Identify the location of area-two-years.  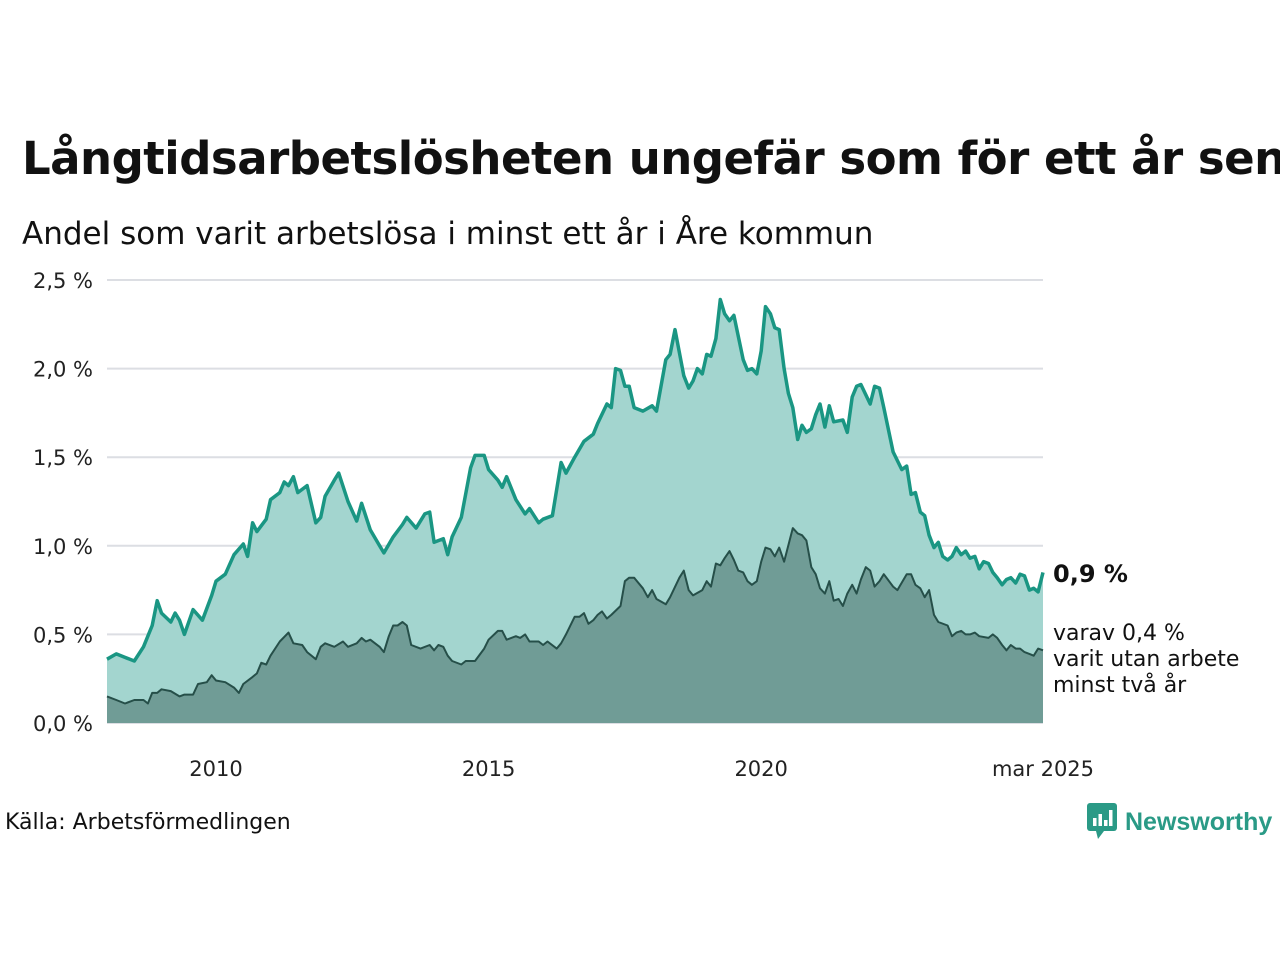
(575, 625).